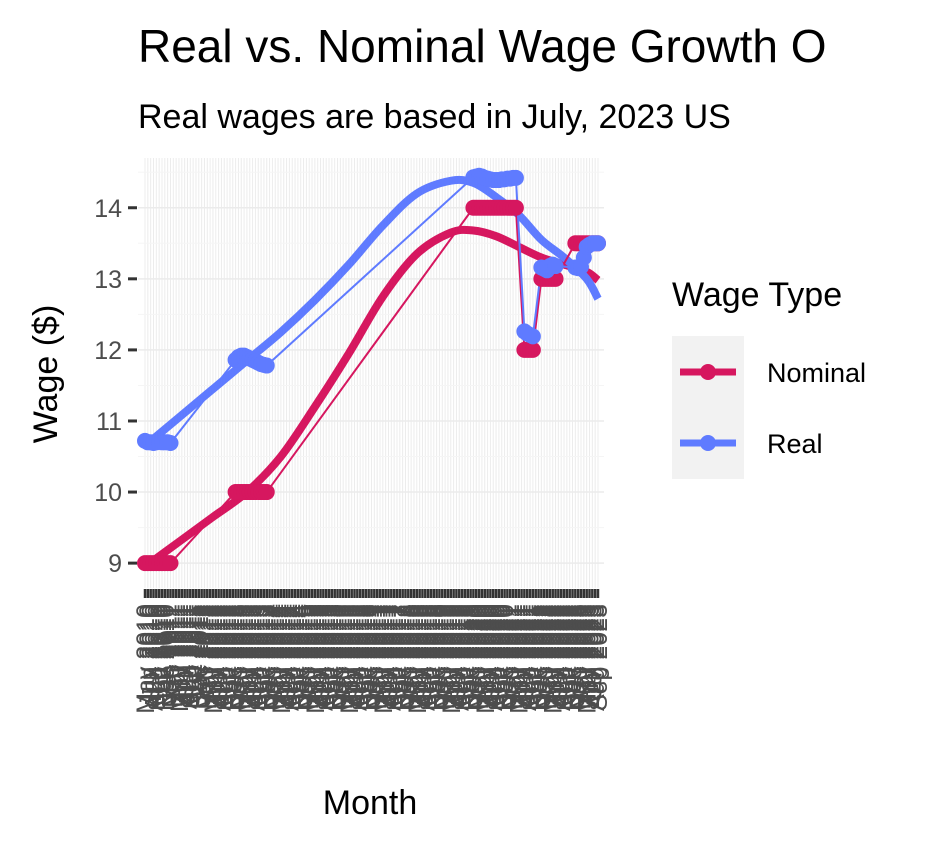 The width and height of the screenshot is (947, 847). I want to click on x-tick-label: Oct 2017, so click(398, 654).